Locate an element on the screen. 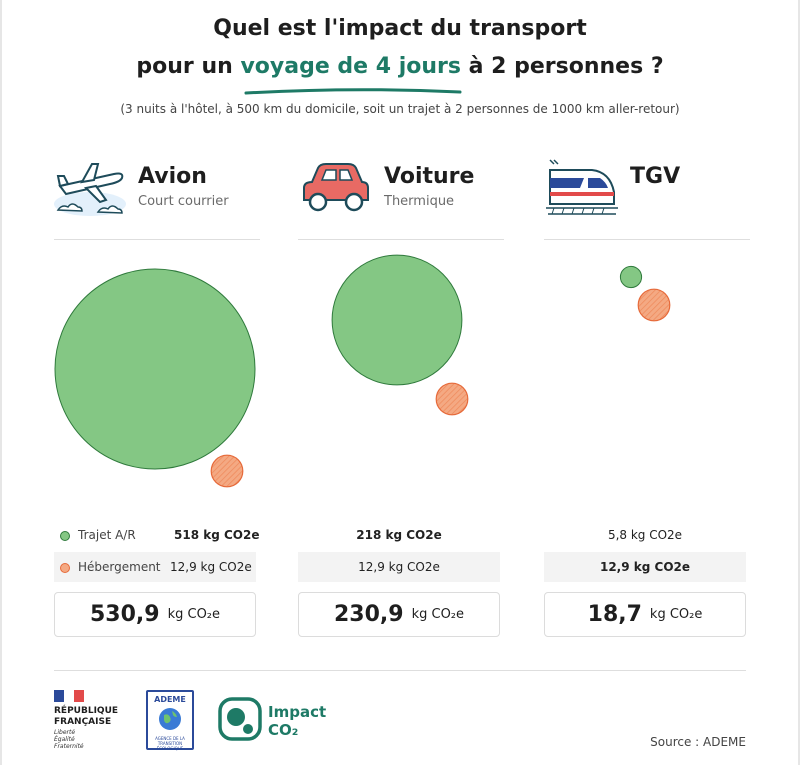 Image resolution: width=800 pixels, height=765 pixels. total-value-avion: 530,9 is located at coordinates (124, 614).